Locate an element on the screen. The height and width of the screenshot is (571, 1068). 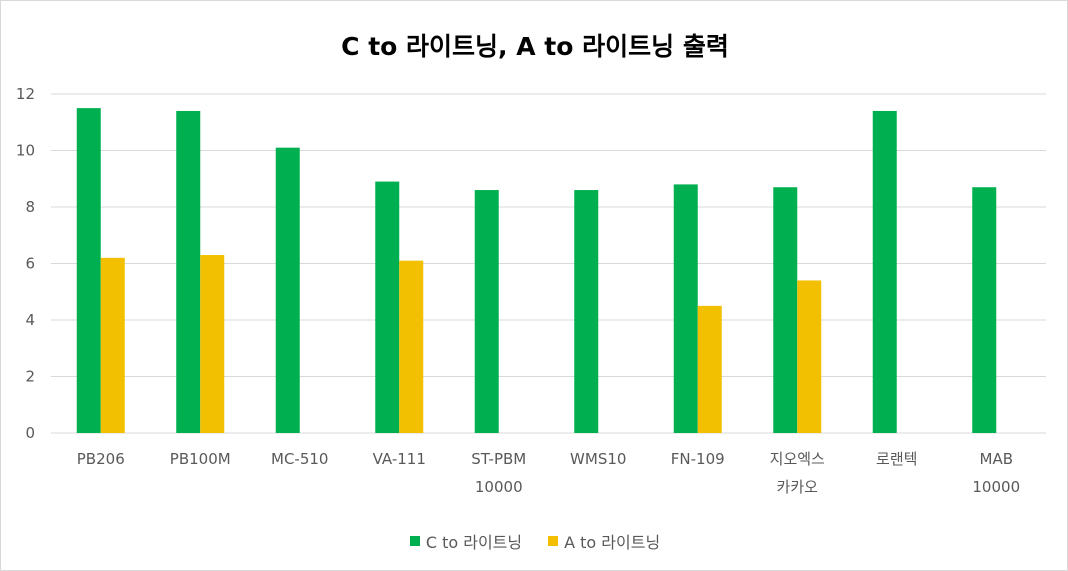
legend-item-a-to-lightning: A to 라이트닝 is located at coordinates (604, 541).